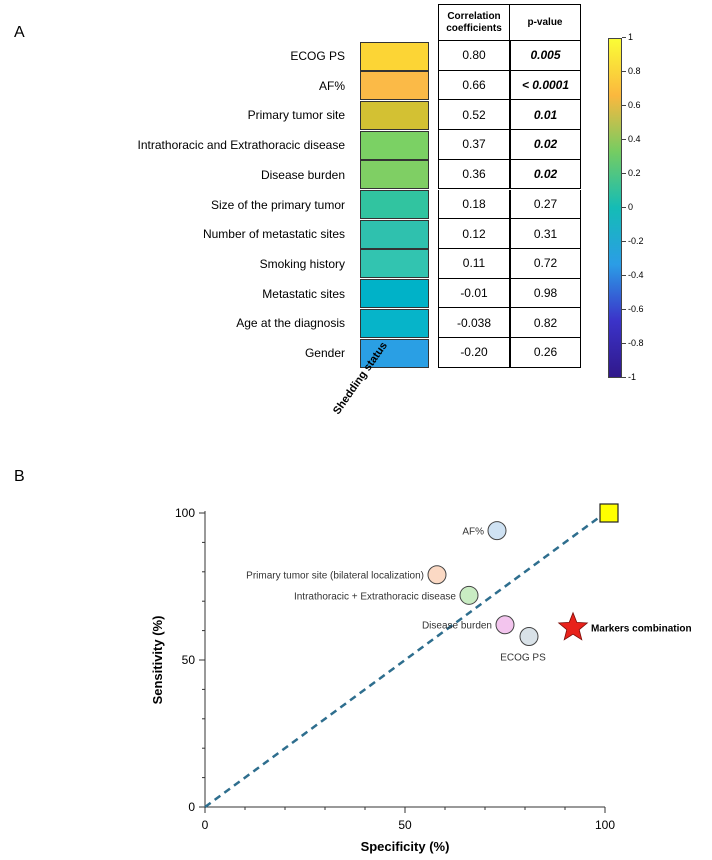 The width and height of the screenshot is (712, 860). What do you see at coordinates (609, 513) in the screenshot?
I see `data-point-square` at bounding box center [609, 513].